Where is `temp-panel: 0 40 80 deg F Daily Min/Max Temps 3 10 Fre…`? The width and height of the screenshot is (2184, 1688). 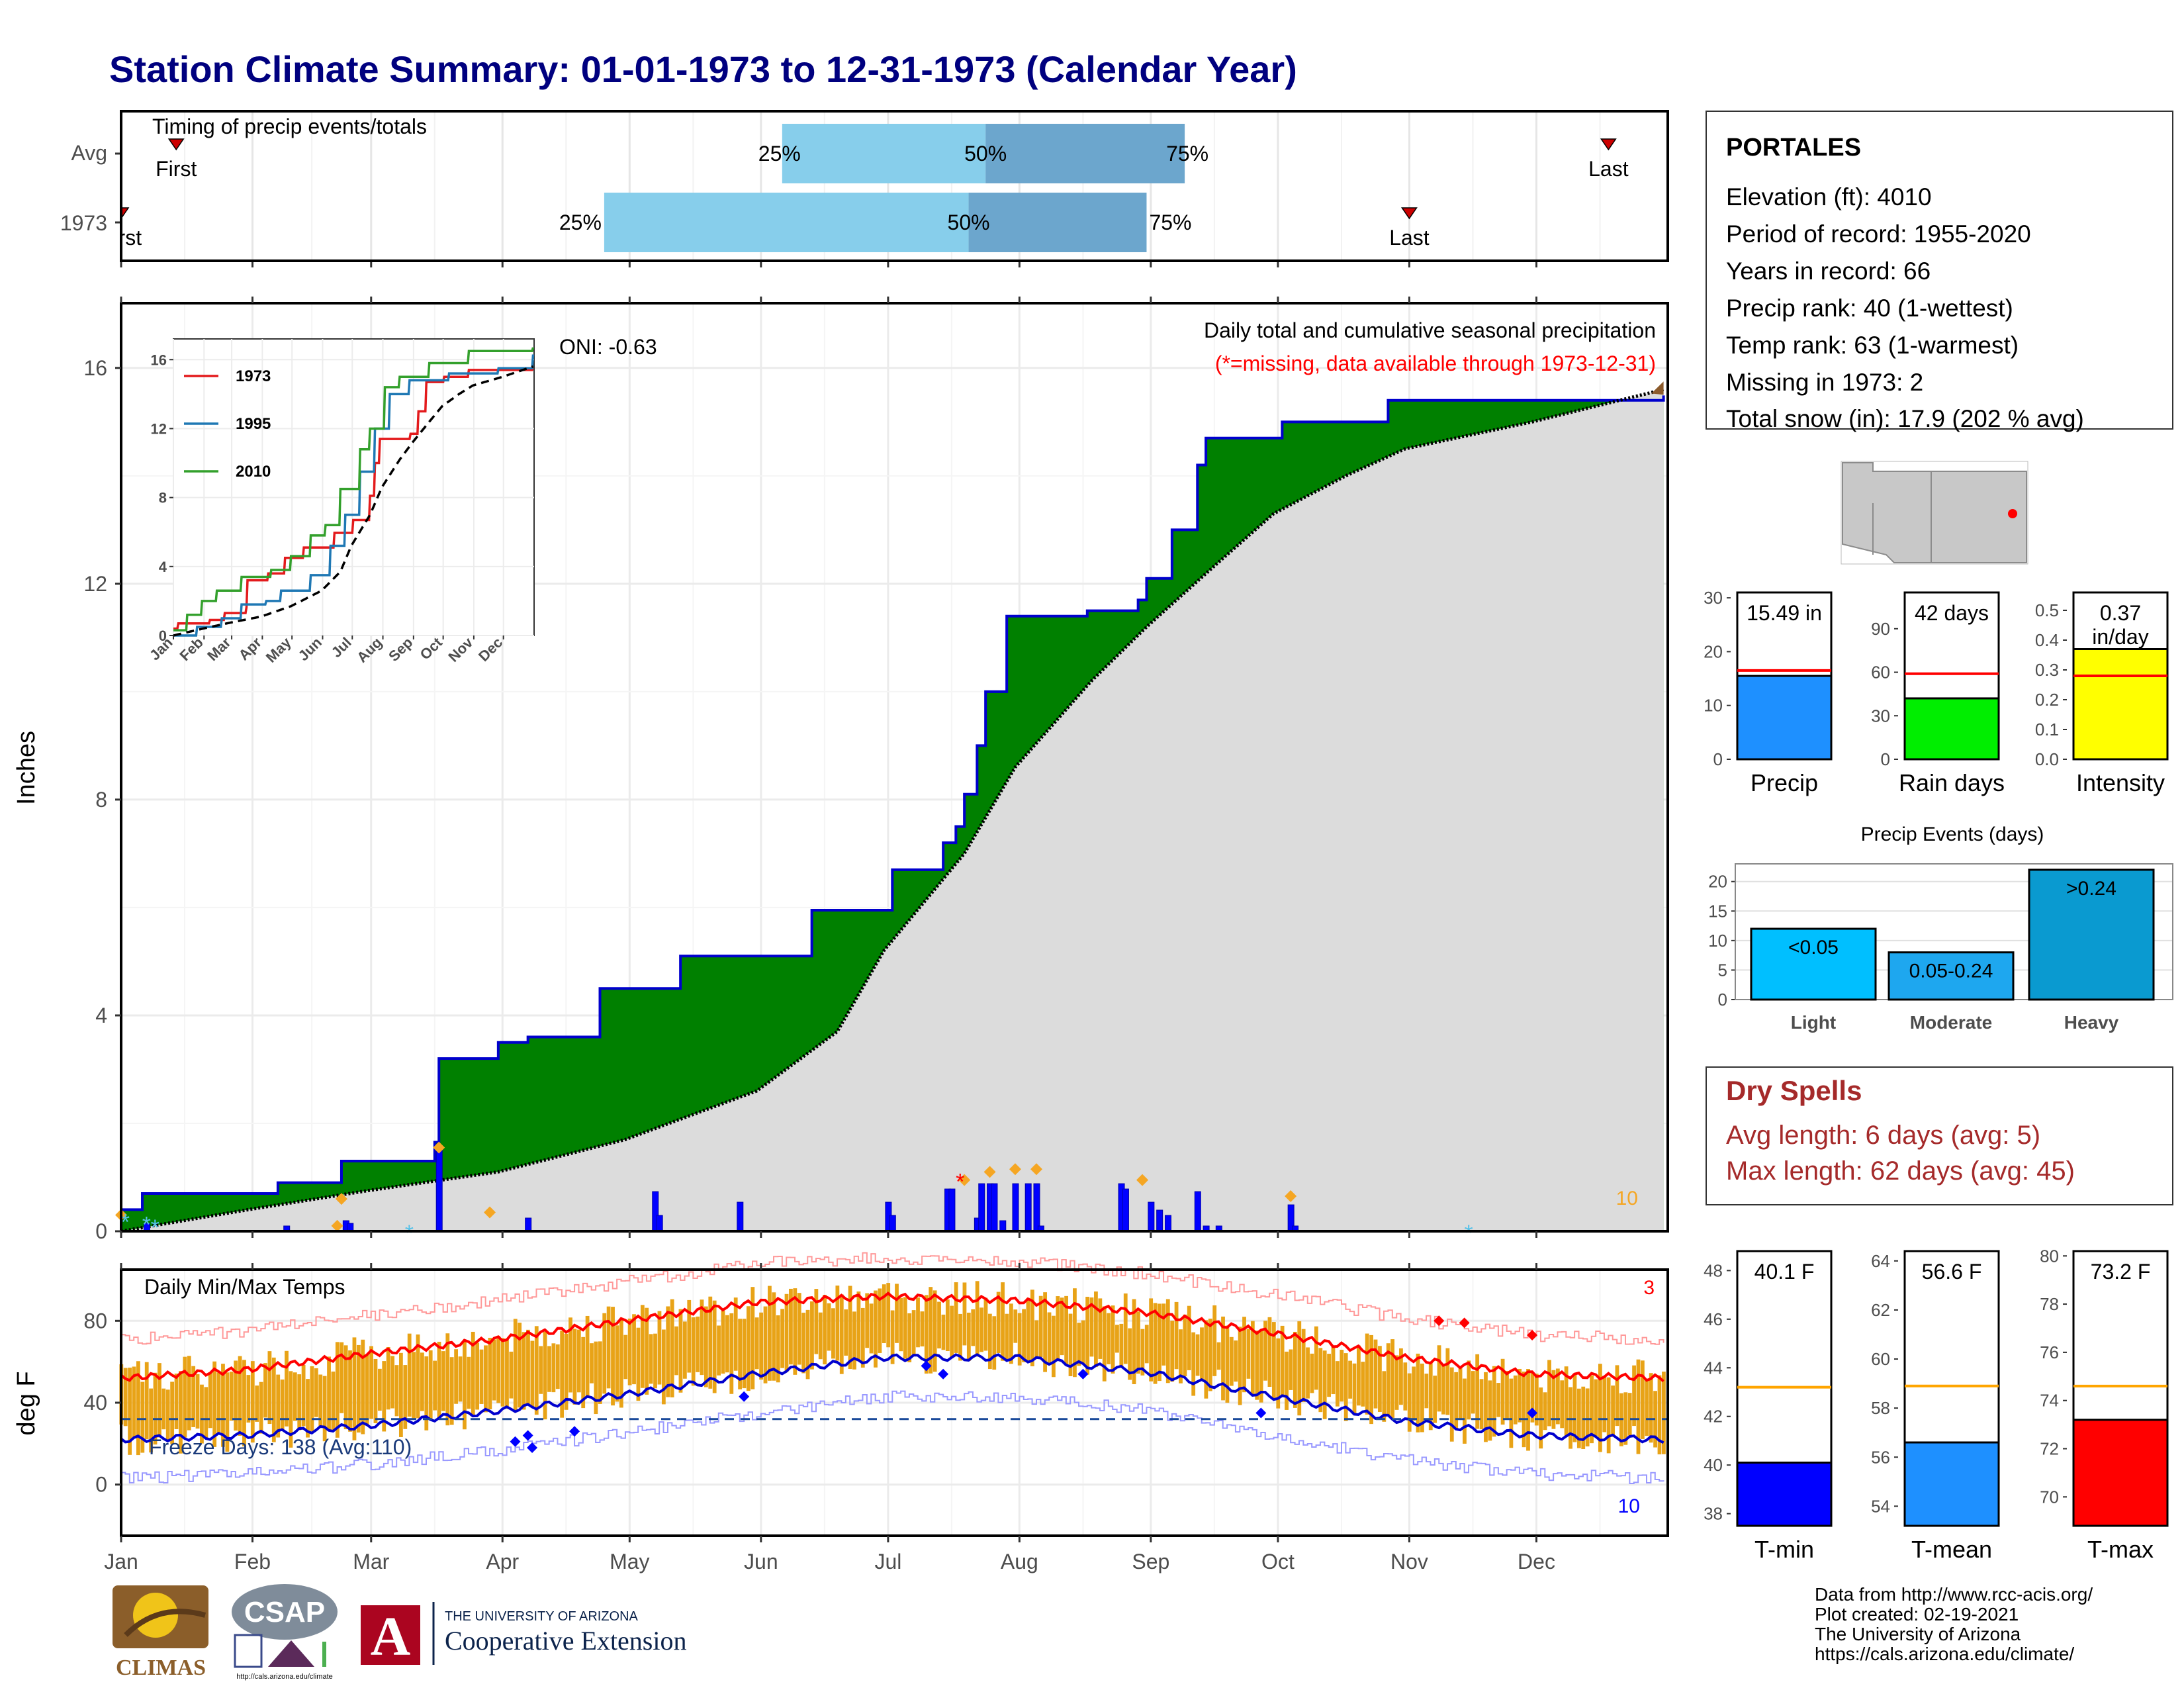 temp-panel: 0 40 80 deg F Daily Min/Max Temps 3 10 Fre… is located at coordinates (841, 1412).